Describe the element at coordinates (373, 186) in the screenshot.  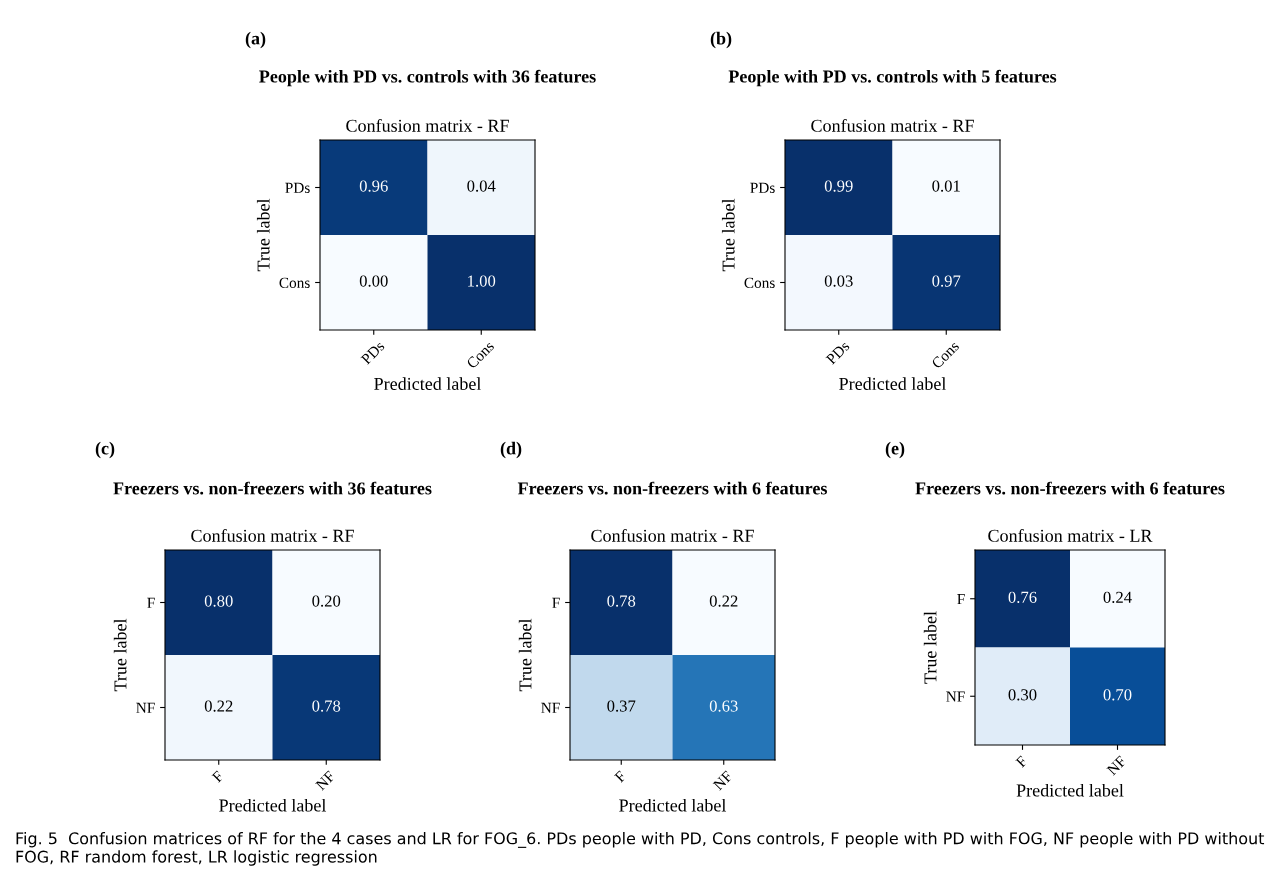
I see `data-label: 0.96` at that location.